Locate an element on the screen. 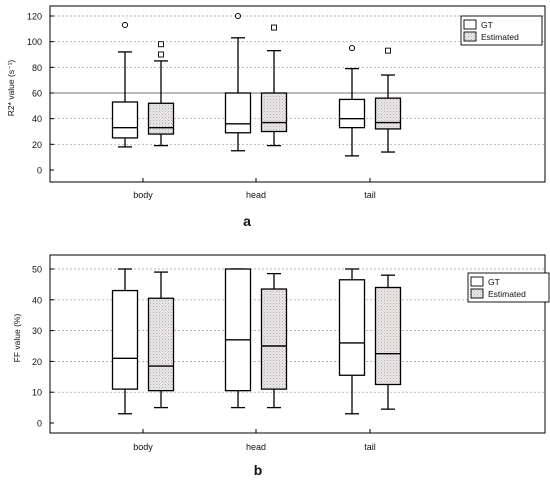 The width and height of the screenshot is (550, 488). y-tick-label: 30 is located at coordinates (37, 331).